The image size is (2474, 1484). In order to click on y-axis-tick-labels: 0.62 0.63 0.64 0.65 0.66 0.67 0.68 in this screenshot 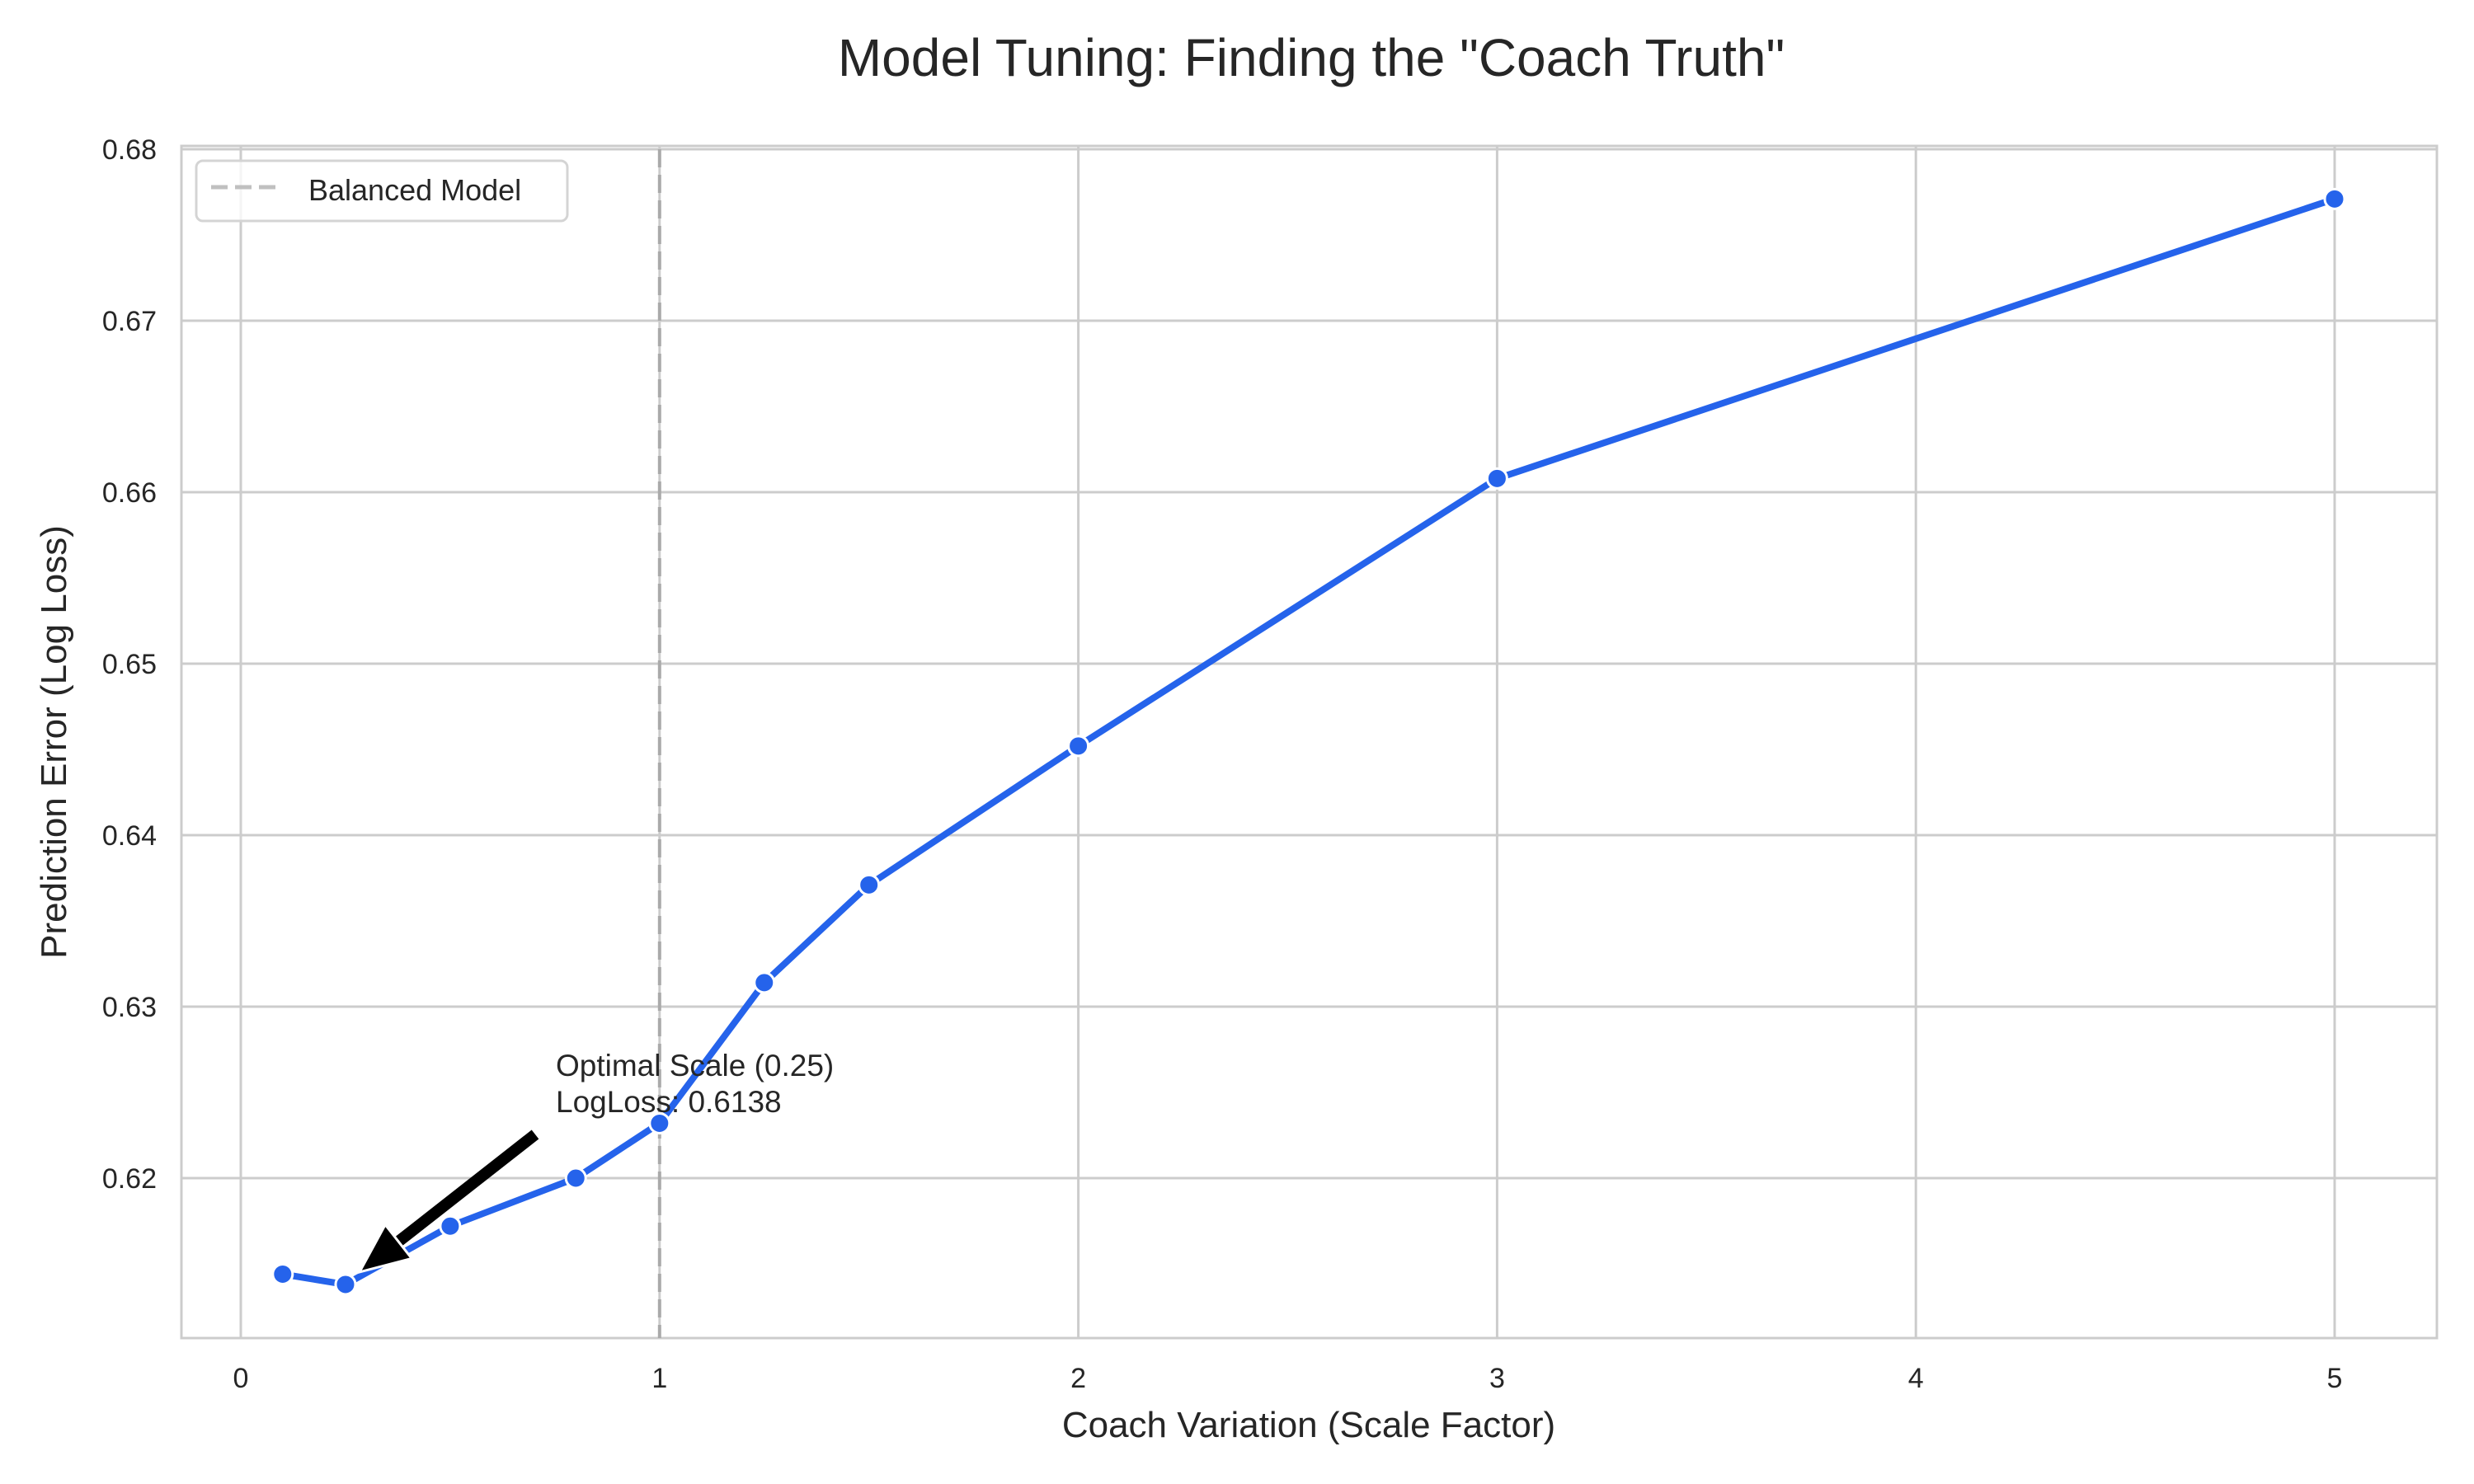, I will do `click(129, 664)`.